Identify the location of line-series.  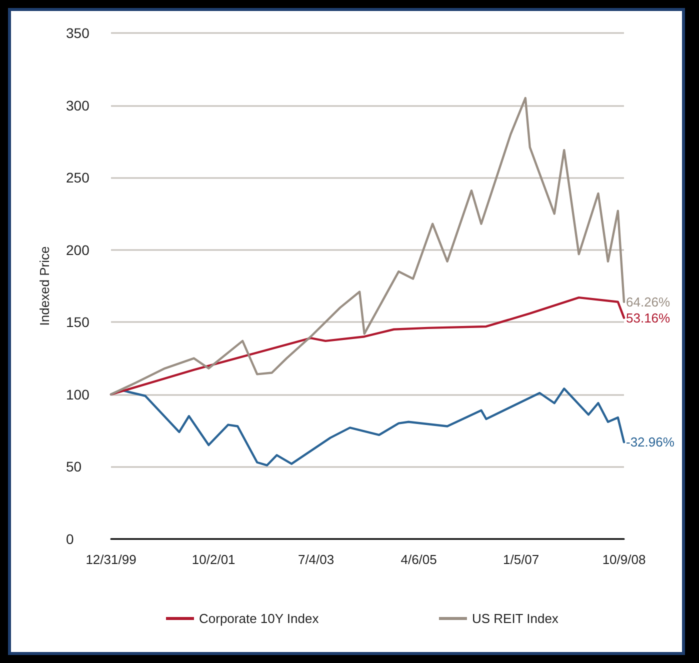
(368, 346).